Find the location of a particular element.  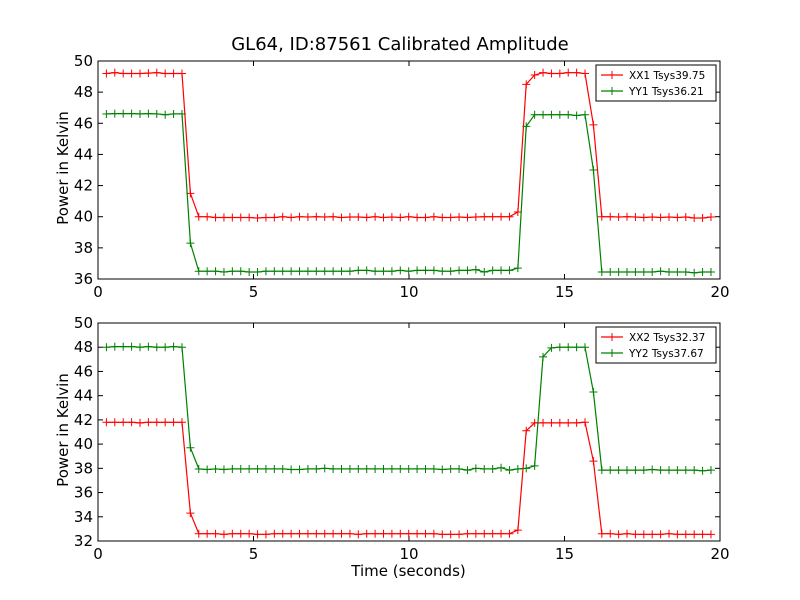

y-tick-label: 36 is located at coordinates (83, 493).